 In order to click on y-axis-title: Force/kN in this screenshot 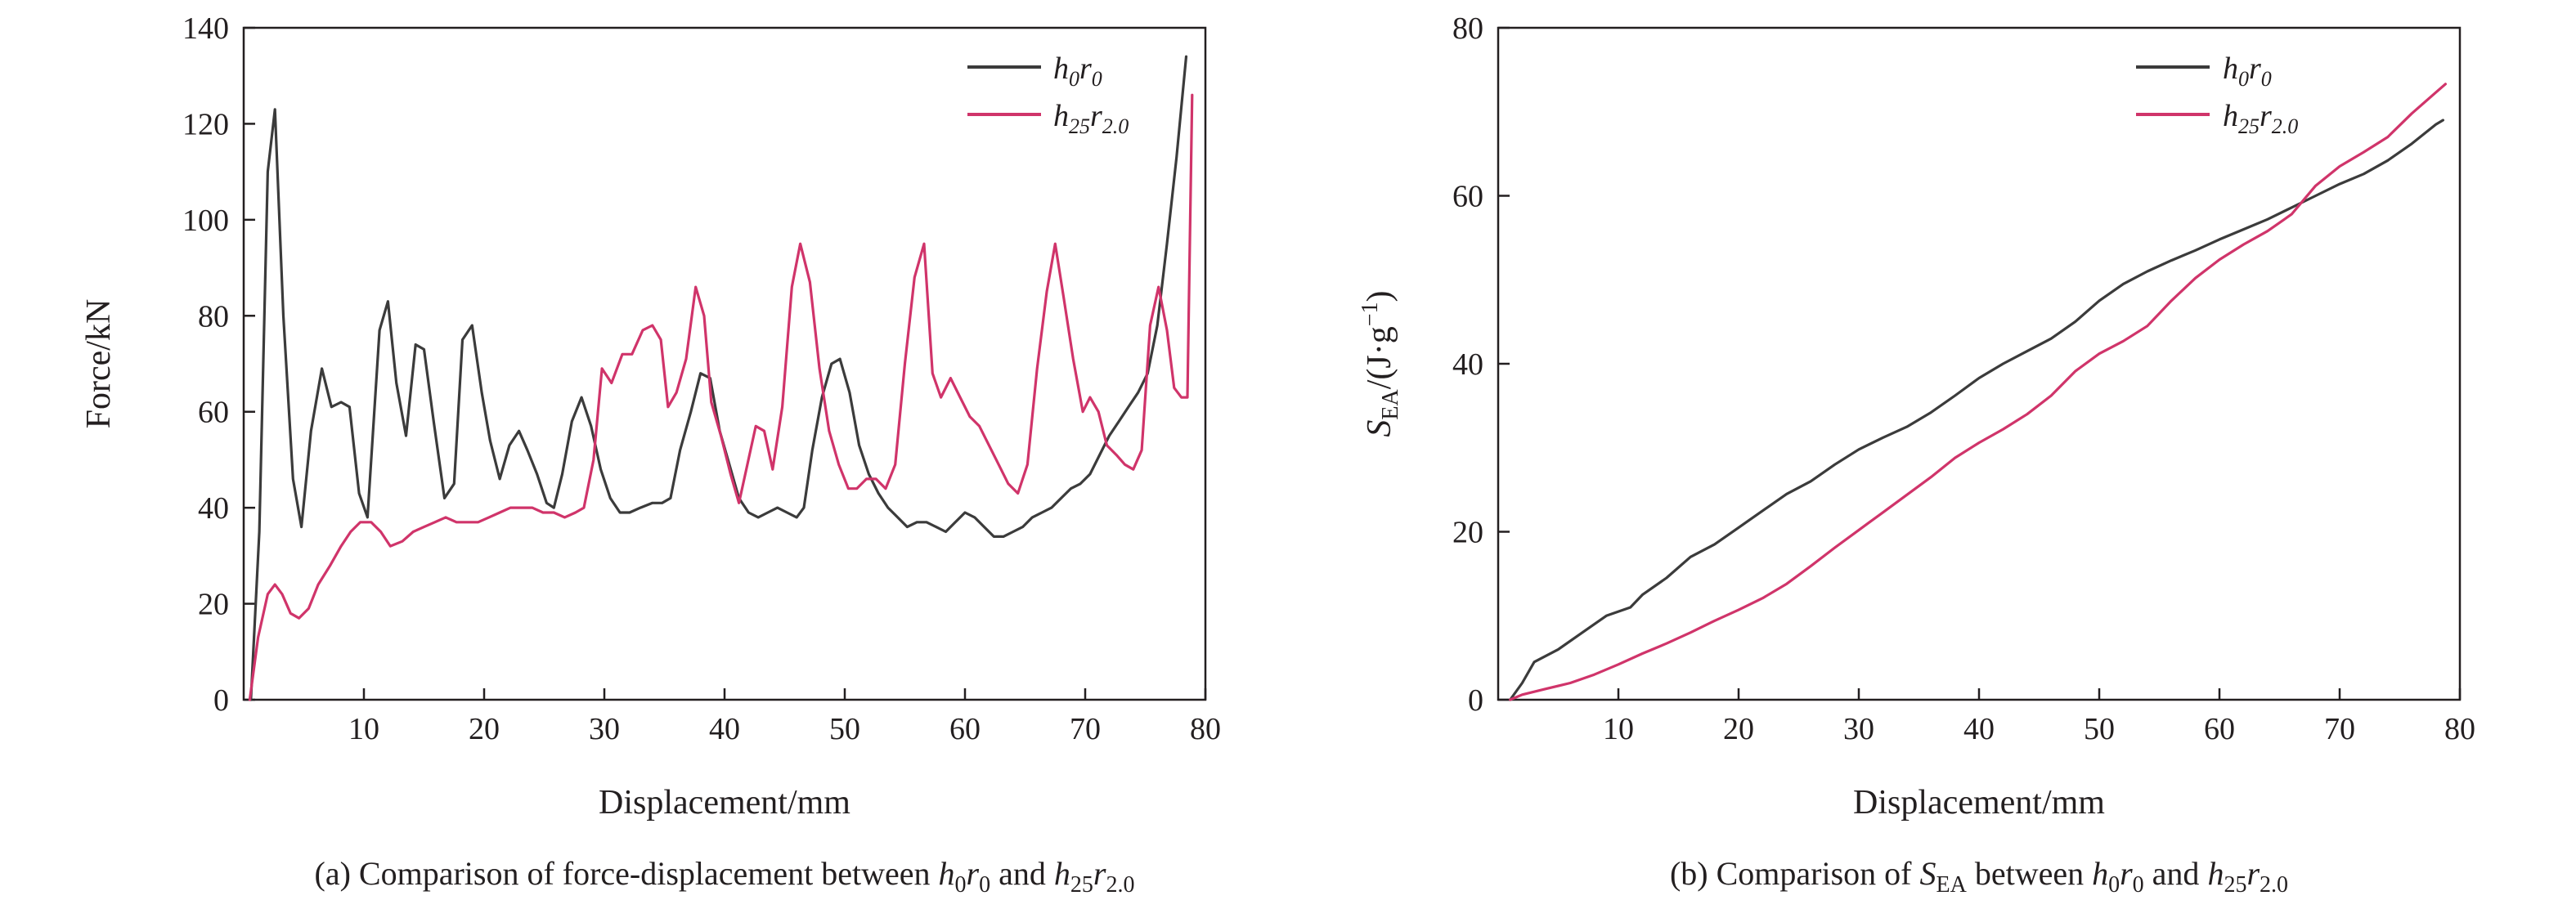, I will do `click(99, 364)`.